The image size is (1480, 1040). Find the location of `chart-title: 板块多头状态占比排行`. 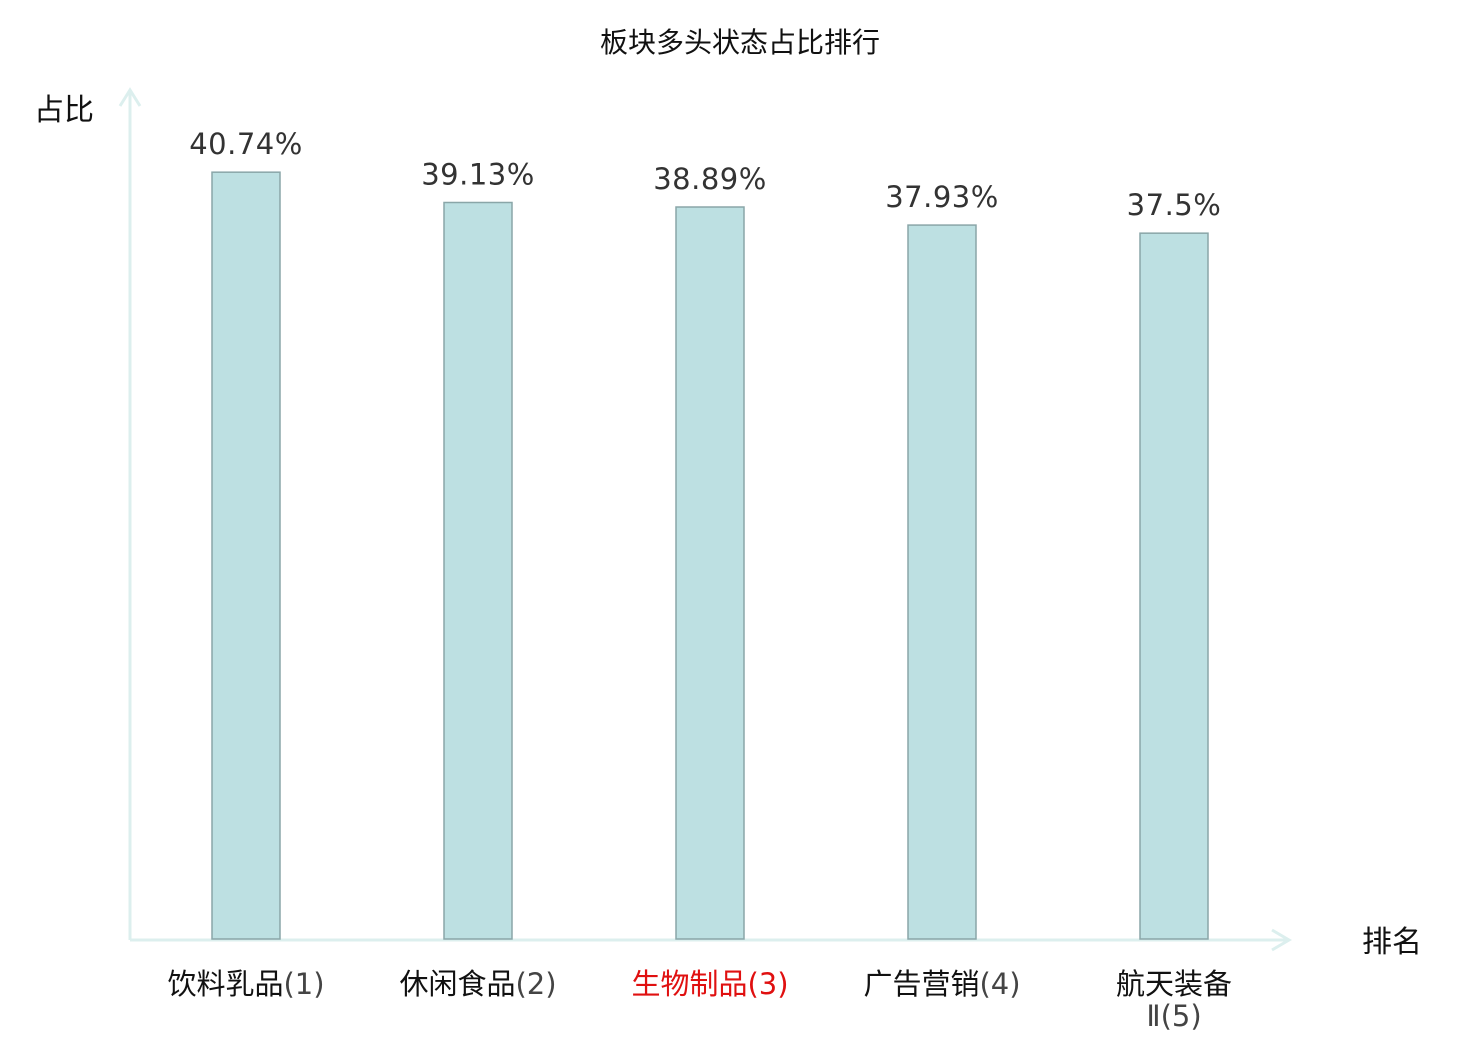

chart-title: 板块多头状态占比排行 is located at coordinates (740, 42).